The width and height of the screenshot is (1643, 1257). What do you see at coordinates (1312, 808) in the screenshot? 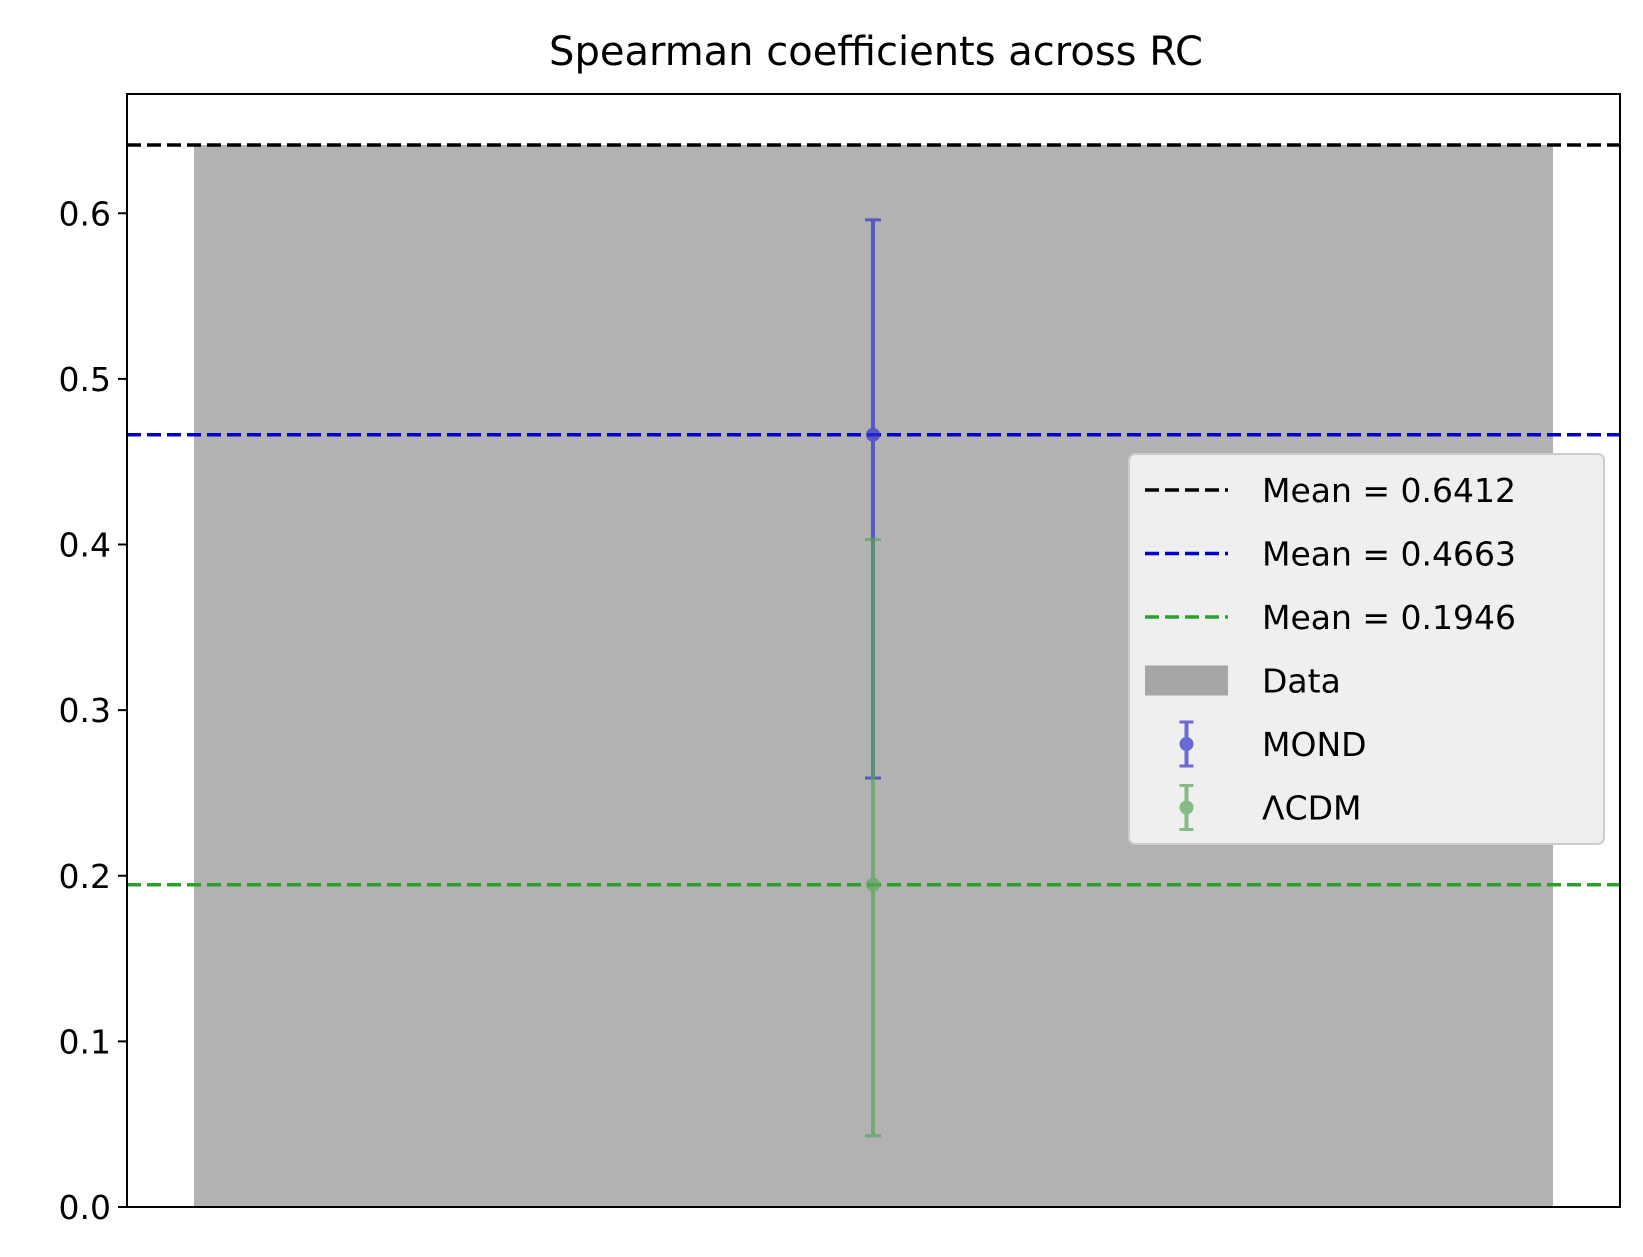
I see `legend-label: ΛCDM` at bounding box center [1312, 808].